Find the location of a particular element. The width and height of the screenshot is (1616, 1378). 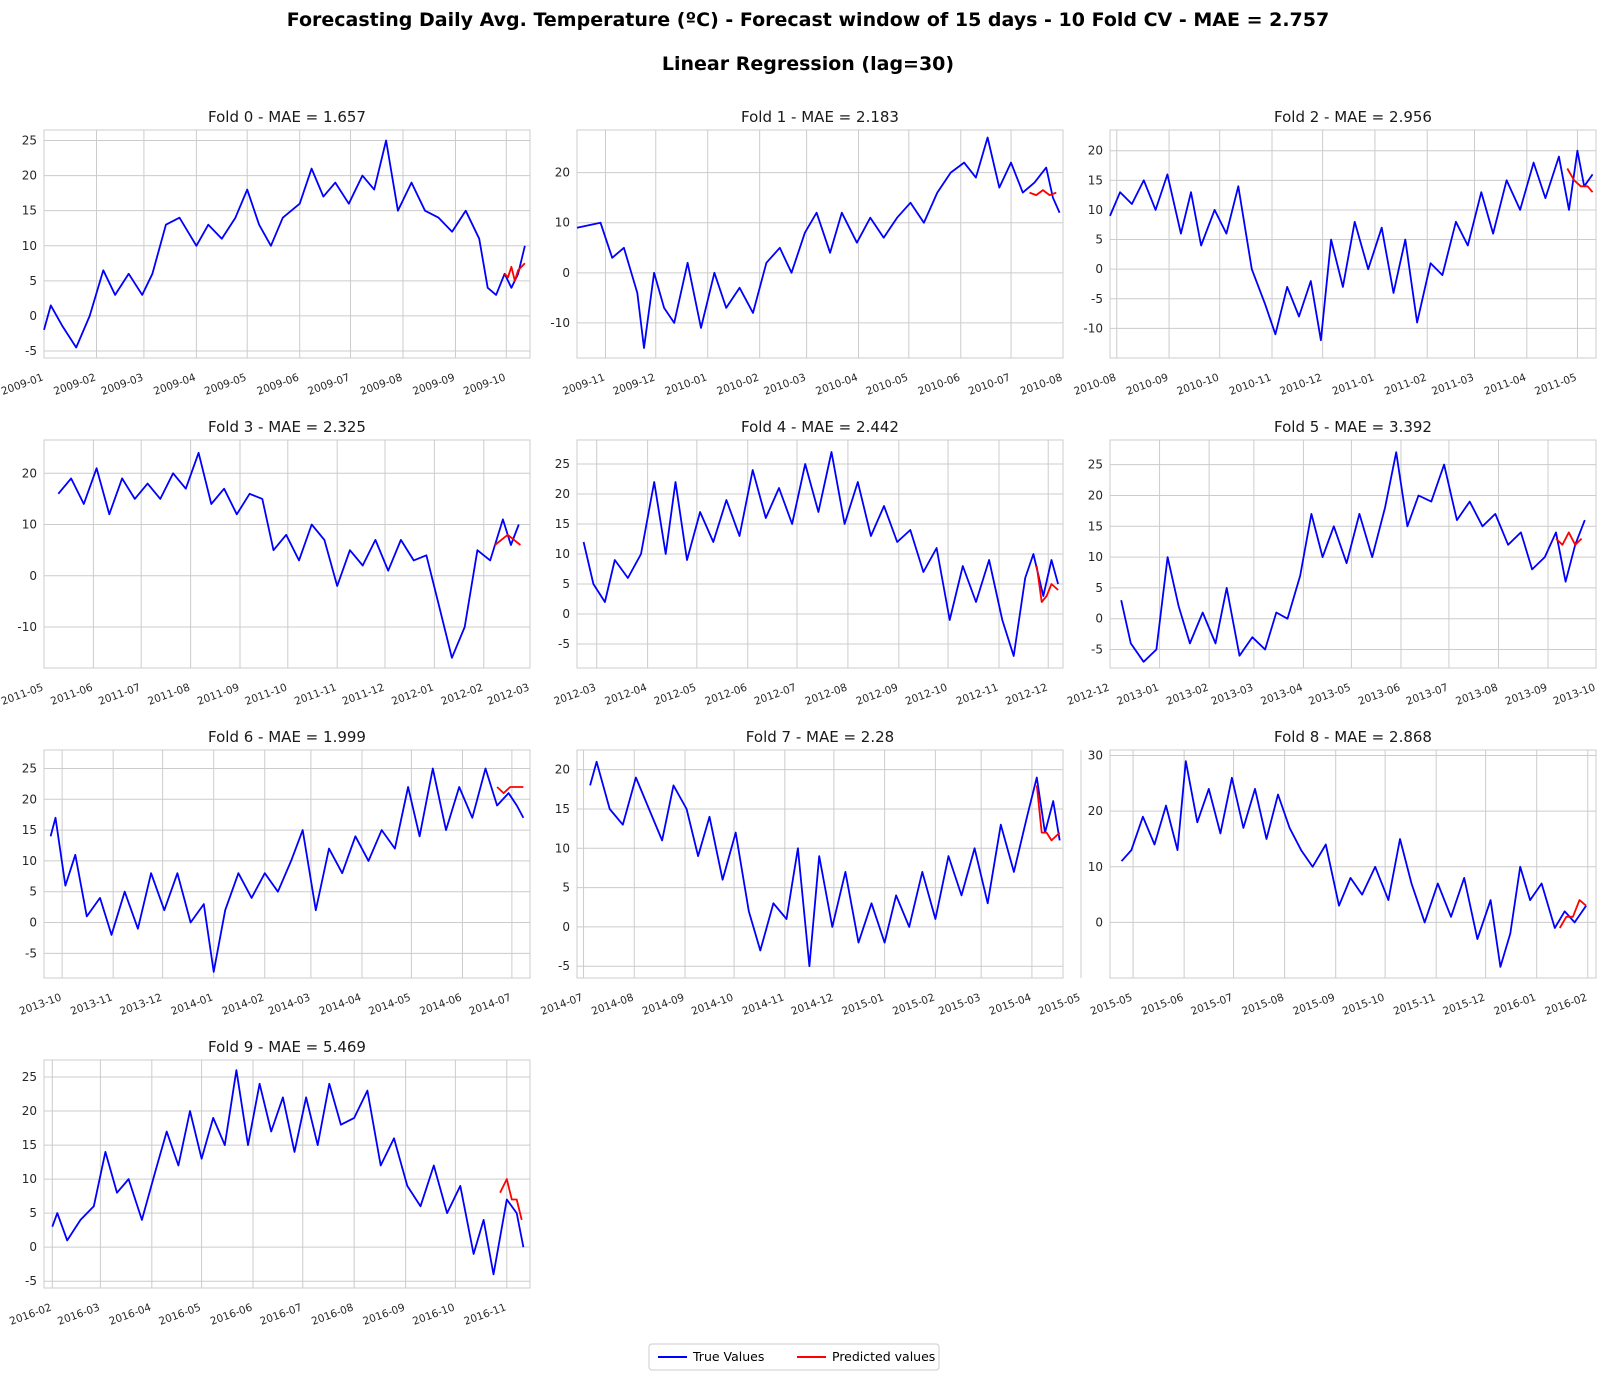

x-tick-label: 2016-06 is located at coordinates (232, 1314).